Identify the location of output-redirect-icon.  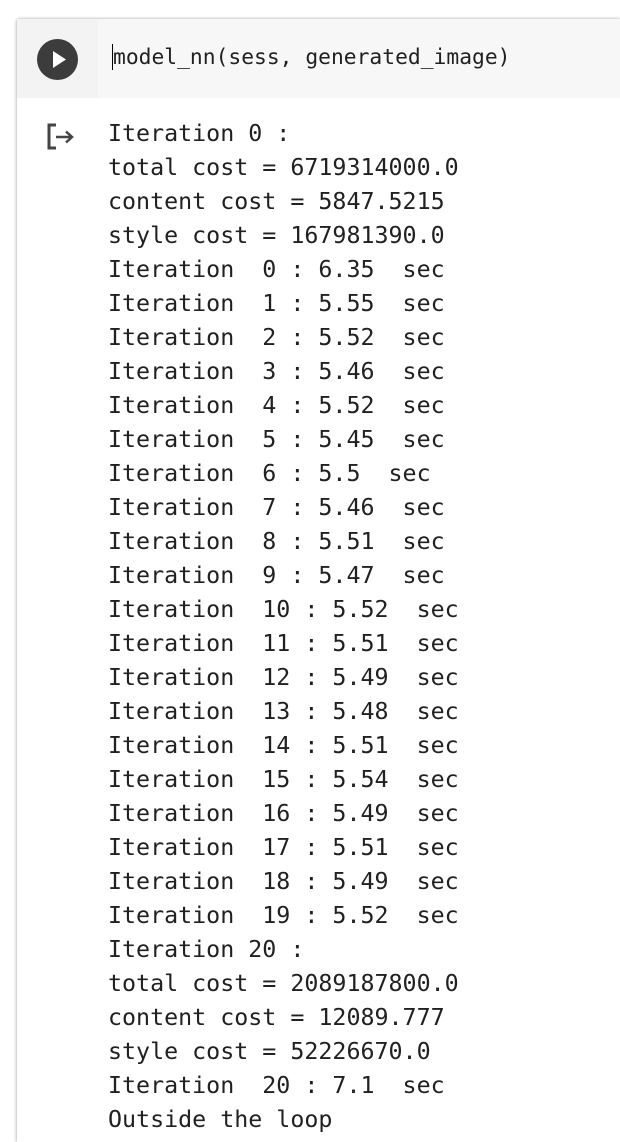
(62, 136).